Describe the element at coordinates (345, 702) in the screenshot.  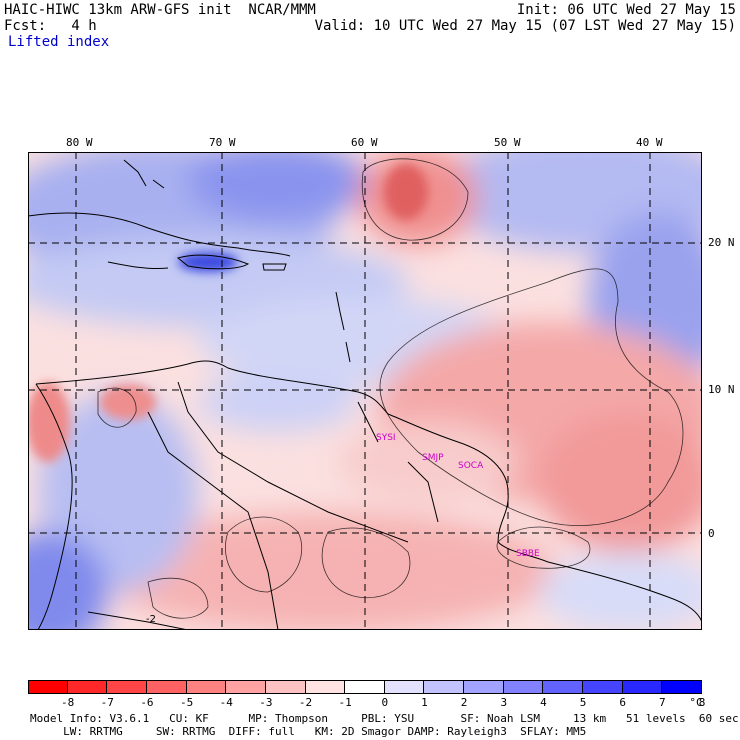
I see `colorbar-label: -1` at that location.